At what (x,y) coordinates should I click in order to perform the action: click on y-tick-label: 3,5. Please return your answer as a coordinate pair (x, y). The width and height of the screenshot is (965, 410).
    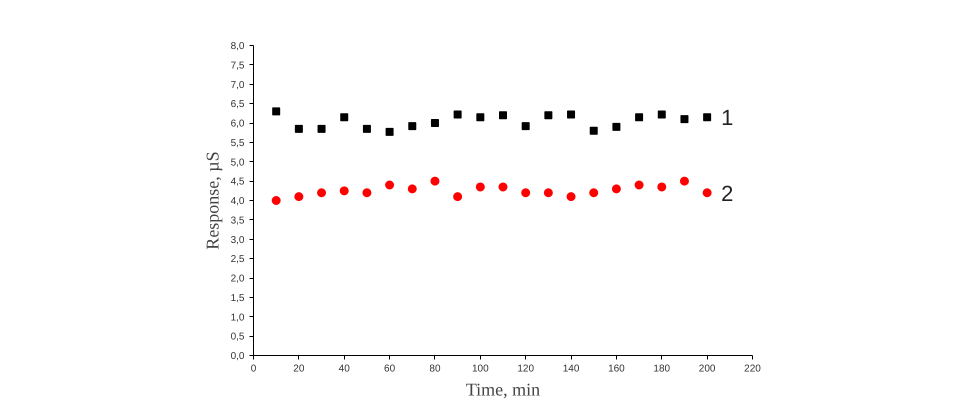
    Looking at the image, I should click on (237, 220).